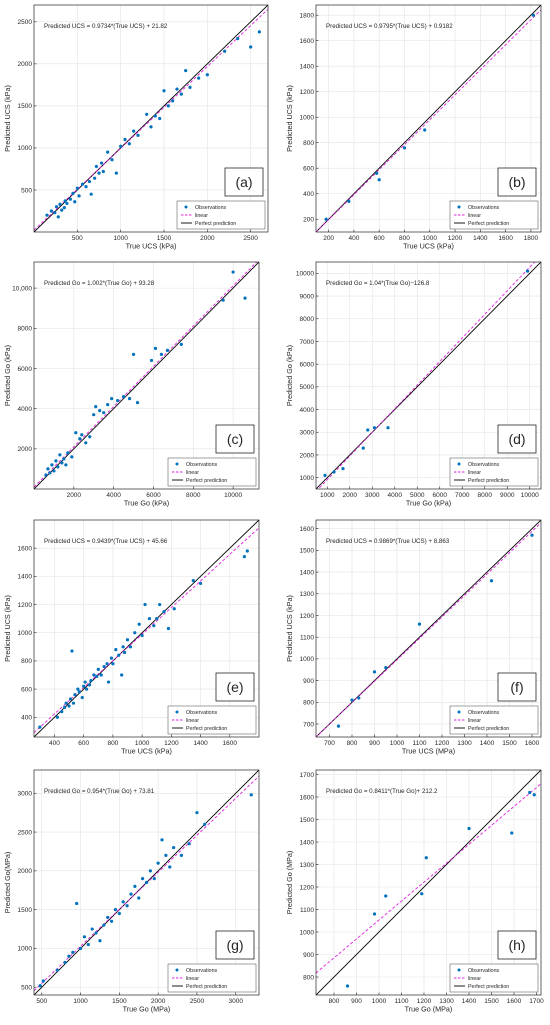 Image resolution: width=550 pixels, height=1025 pixels. I want to click on y-tick-label: 1800, so click(307, 16).